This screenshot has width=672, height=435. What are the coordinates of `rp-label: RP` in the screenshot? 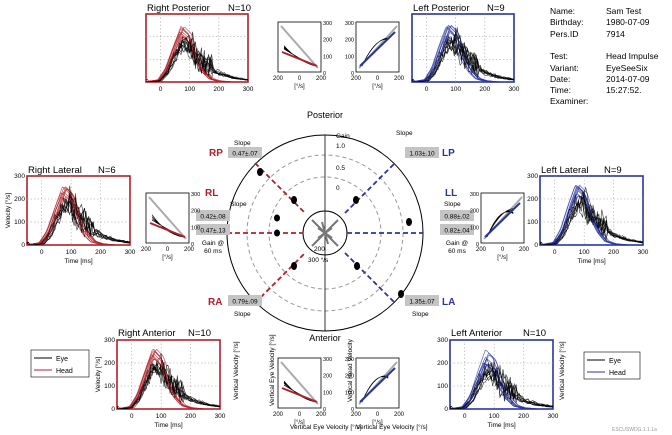 It's located at (216, 153).